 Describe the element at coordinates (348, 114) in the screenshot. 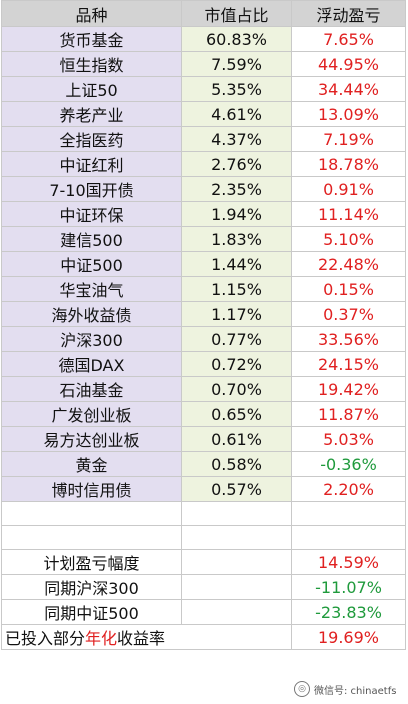

I see `floating-pnl: 13.09%` at that location.